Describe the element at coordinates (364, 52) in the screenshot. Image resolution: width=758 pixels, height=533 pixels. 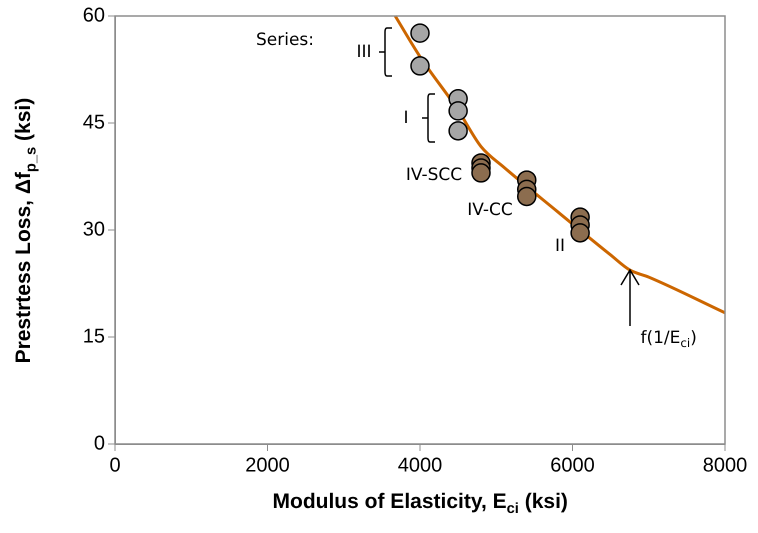
I see `annotation: III` at that location.